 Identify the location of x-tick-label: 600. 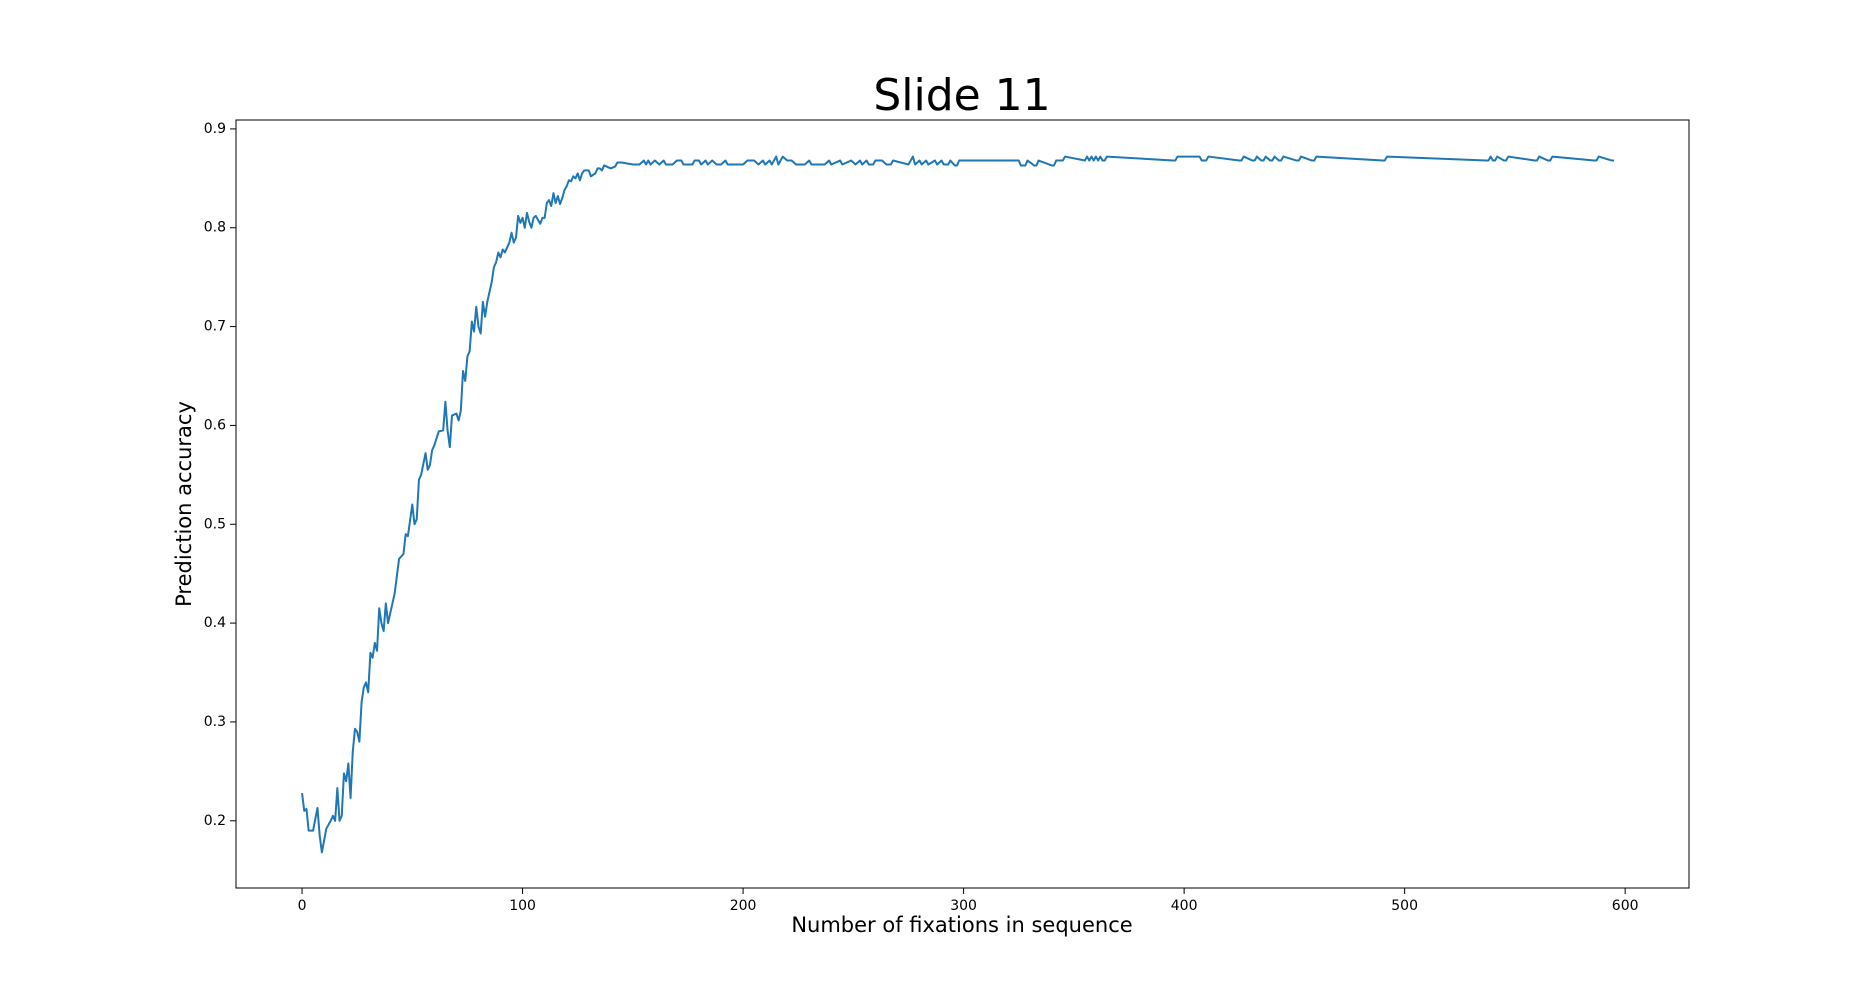
(1625, 906).